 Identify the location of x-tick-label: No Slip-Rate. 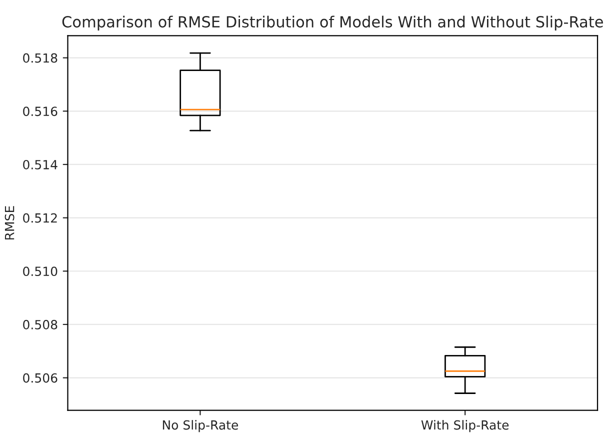
(200, 426).